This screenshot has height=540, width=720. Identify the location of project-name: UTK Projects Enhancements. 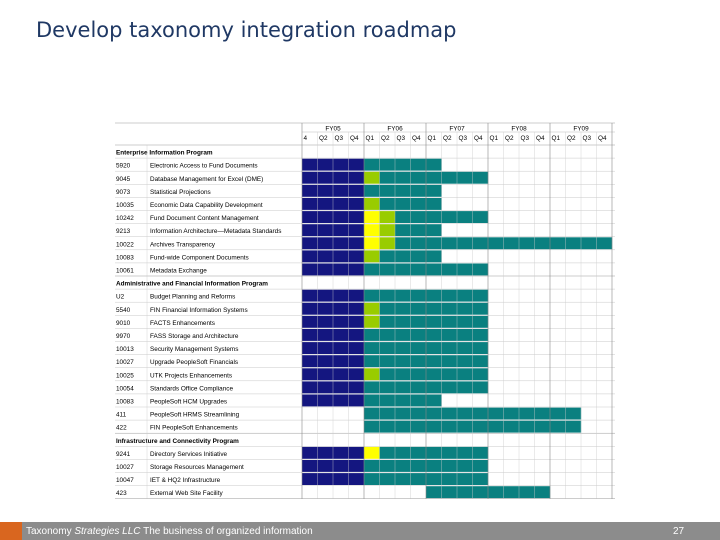
(191, 375).